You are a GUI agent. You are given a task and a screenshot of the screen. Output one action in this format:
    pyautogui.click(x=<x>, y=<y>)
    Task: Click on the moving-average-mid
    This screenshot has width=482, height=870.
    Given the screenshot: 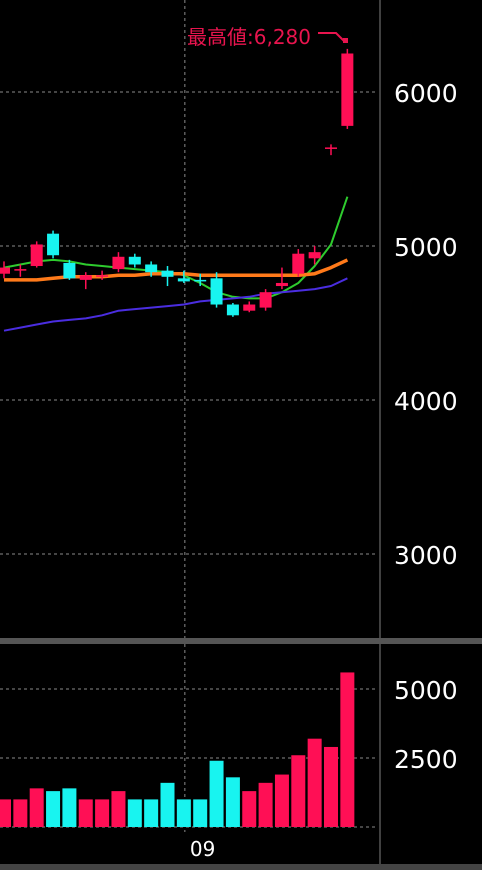 What is the action you would take?
    pyautogui.click(x=176, y=270)
    